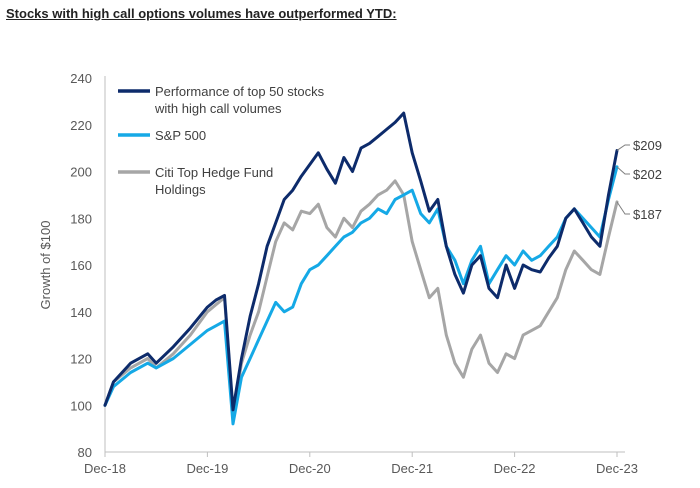  Describe the element at coordinates (81, 172) in the screenshot. I see `y-tick-label: 200` at that location.